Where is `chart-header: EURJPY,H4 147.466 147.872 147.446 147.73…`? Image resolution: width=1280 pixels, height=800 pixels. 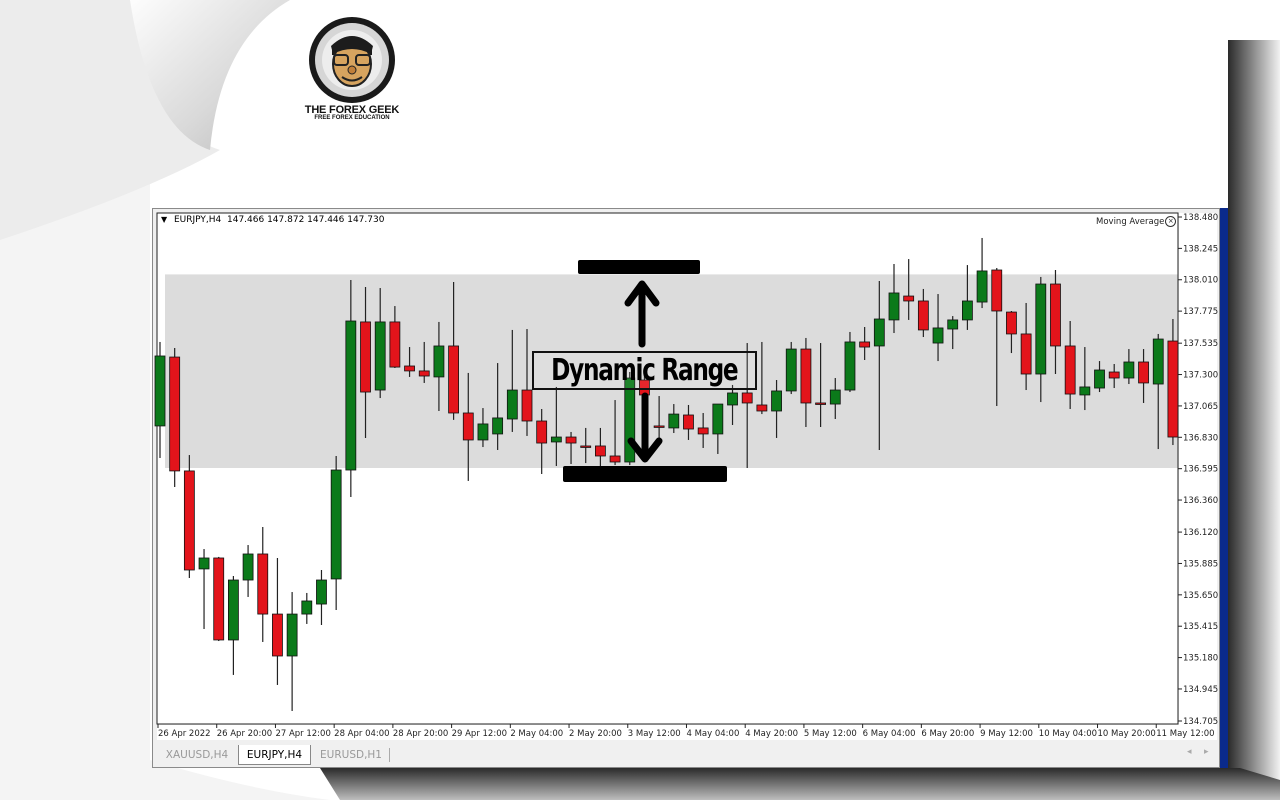
chart-header: EURJPY,H4 147.466 147.872 147.446 147.73… is located at coordinates (279, 220).